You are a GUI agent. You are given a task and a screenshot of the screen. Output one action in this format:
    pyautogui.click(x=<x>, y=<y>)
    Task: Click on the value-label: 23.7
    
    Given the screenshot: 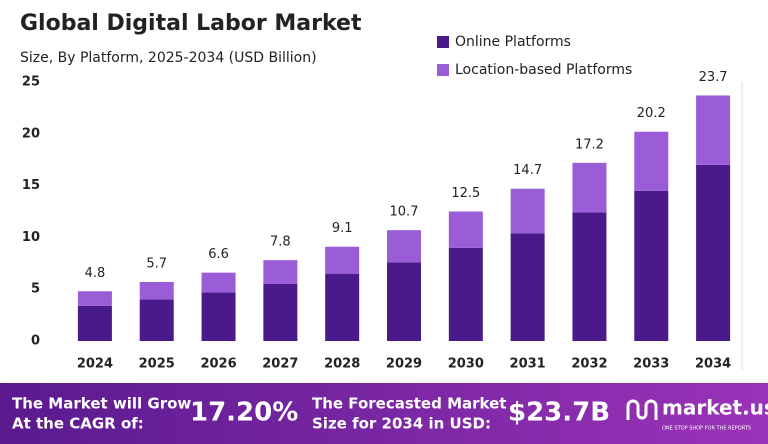 What is the action you would take?
    pyautogui.click(x=713, y=77)
    